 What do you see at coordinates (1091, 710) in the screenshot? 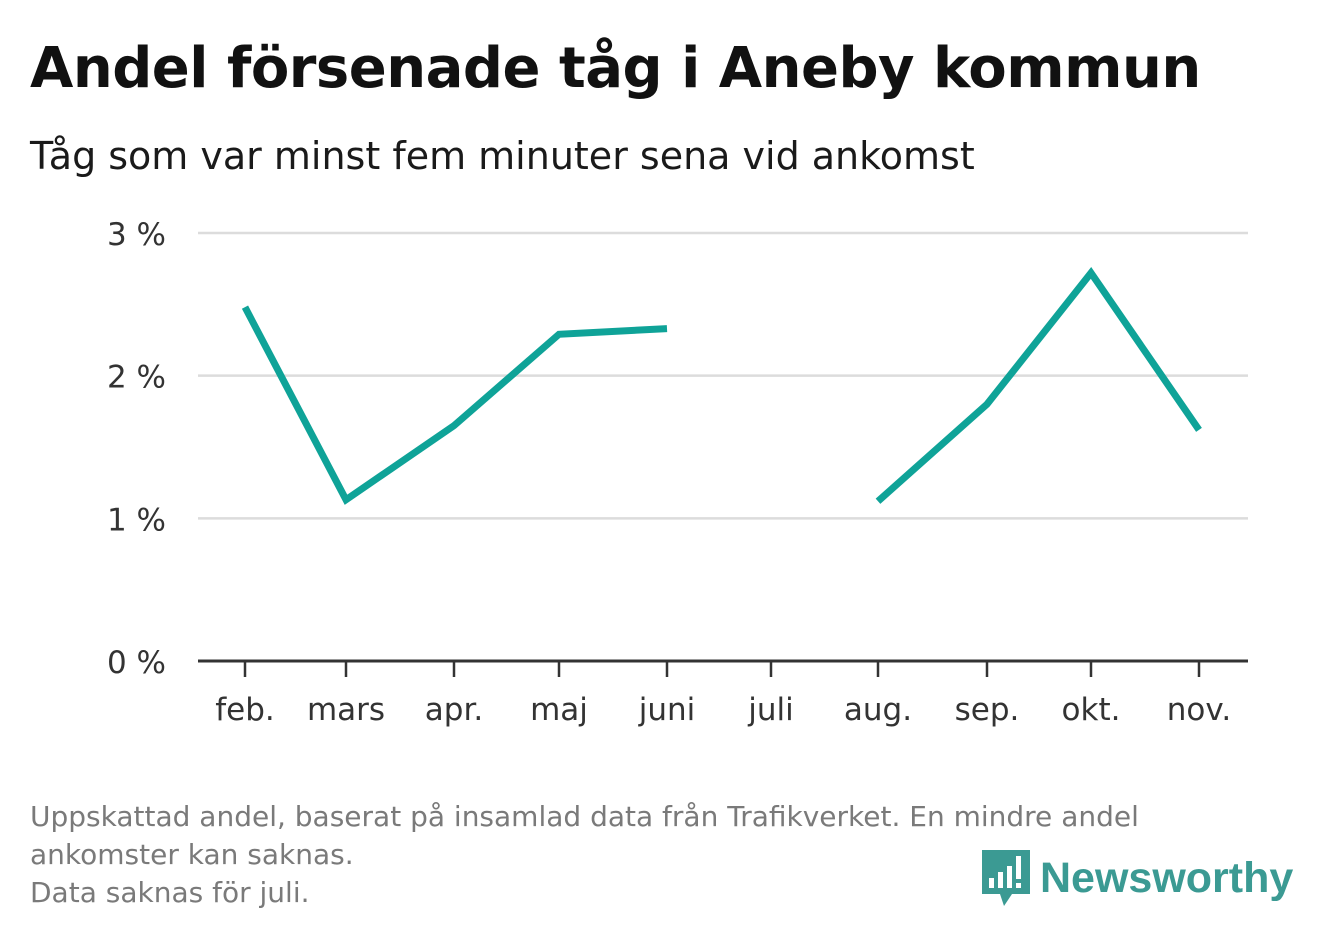
I see `x-tick-label: okt.` at bounding box center [1091, 710].